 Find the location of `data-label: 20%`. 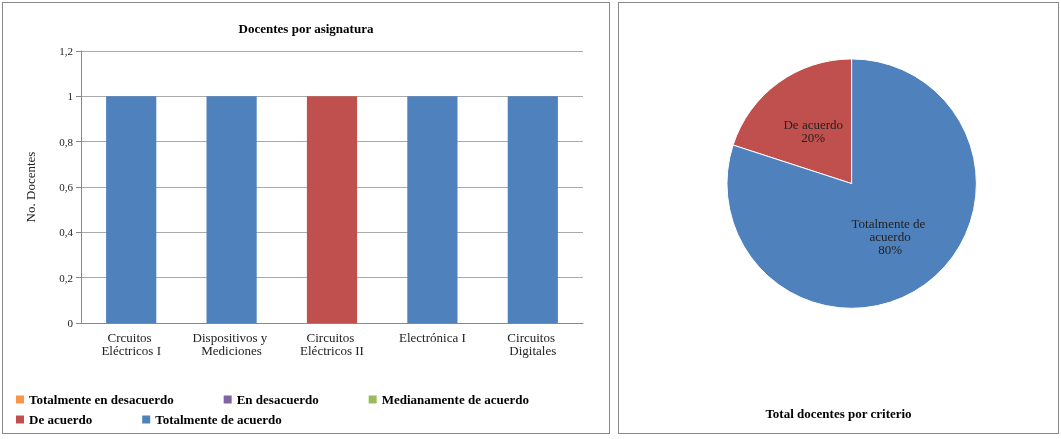

data-label: 20% is located at coordinates (813, 137).